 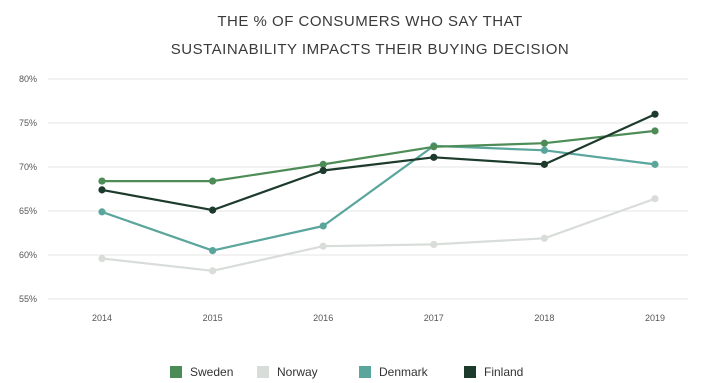 I want to click on legend-label: Denmark, so click(x=404, y=372).